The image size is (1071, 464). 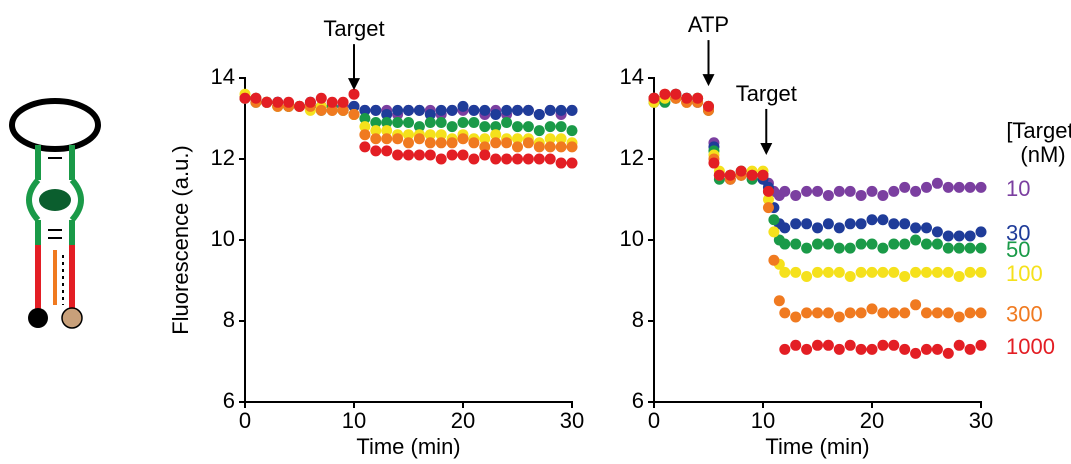 What do you see at coordinates (708, 24) in the screenshot?
I see `annotation: ATP` at bounding box center [708, 24].